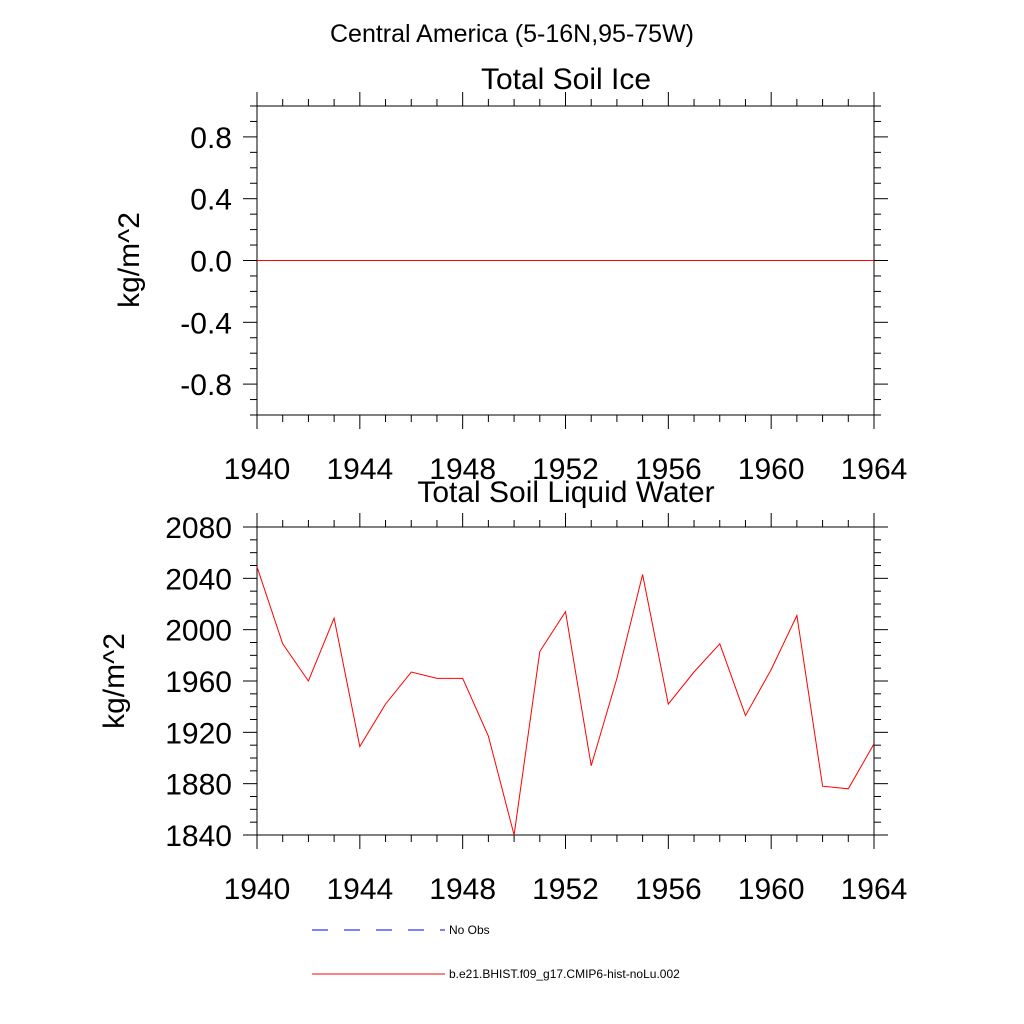 This screenshot has height=1024, width=1024. I want to click on legend-label-no-obs: No Obs, so click(469, 930).